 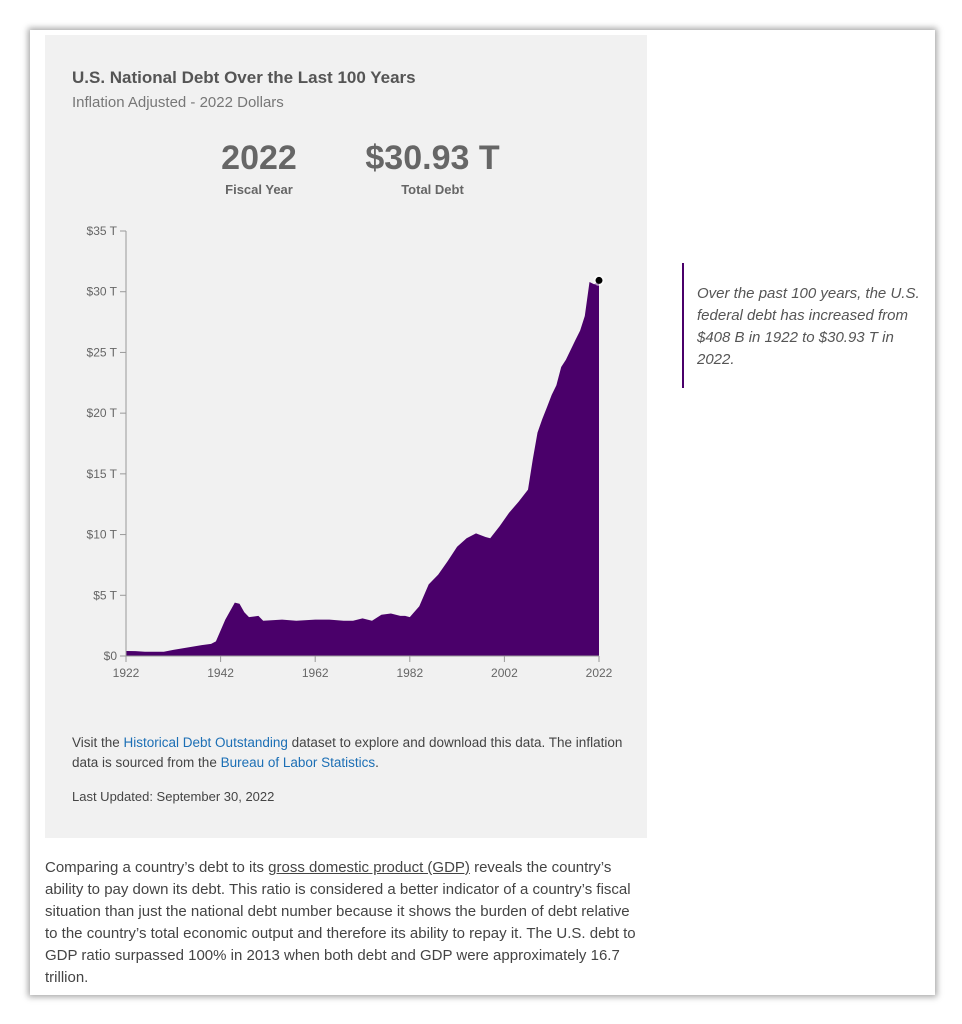 I want to click on fiscal-year-label: Fiscal Year, so click(x=259, y=189).